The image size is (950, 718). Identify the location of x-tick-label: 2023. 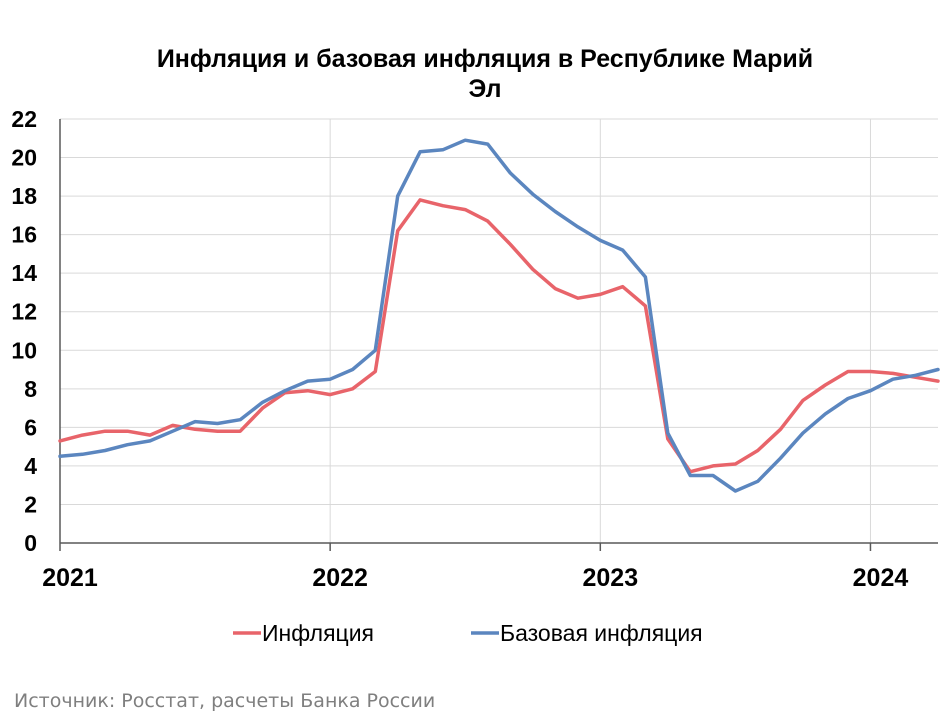
(610, 578).